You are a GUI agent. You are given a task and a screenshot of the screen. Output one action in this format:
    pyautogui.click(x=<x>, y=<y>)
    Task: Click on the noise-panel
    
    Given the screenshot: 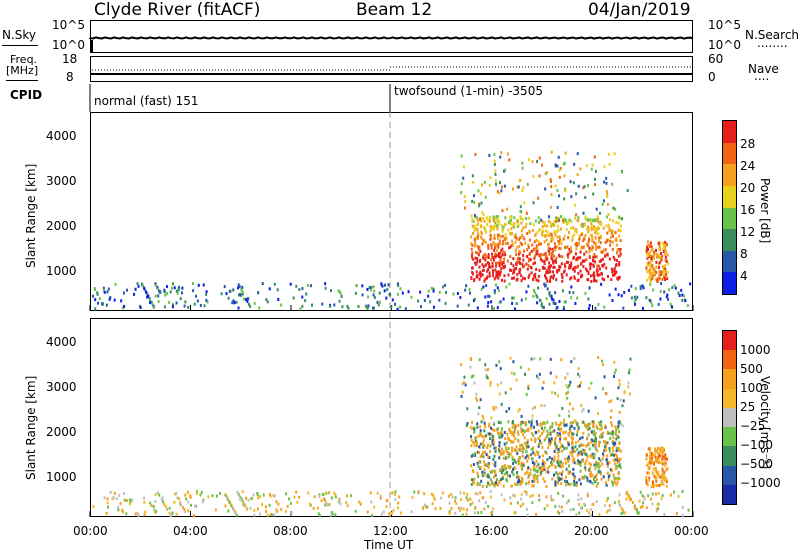 What is the action you would take?
    pyautogui.click(x=391, y=36)
    